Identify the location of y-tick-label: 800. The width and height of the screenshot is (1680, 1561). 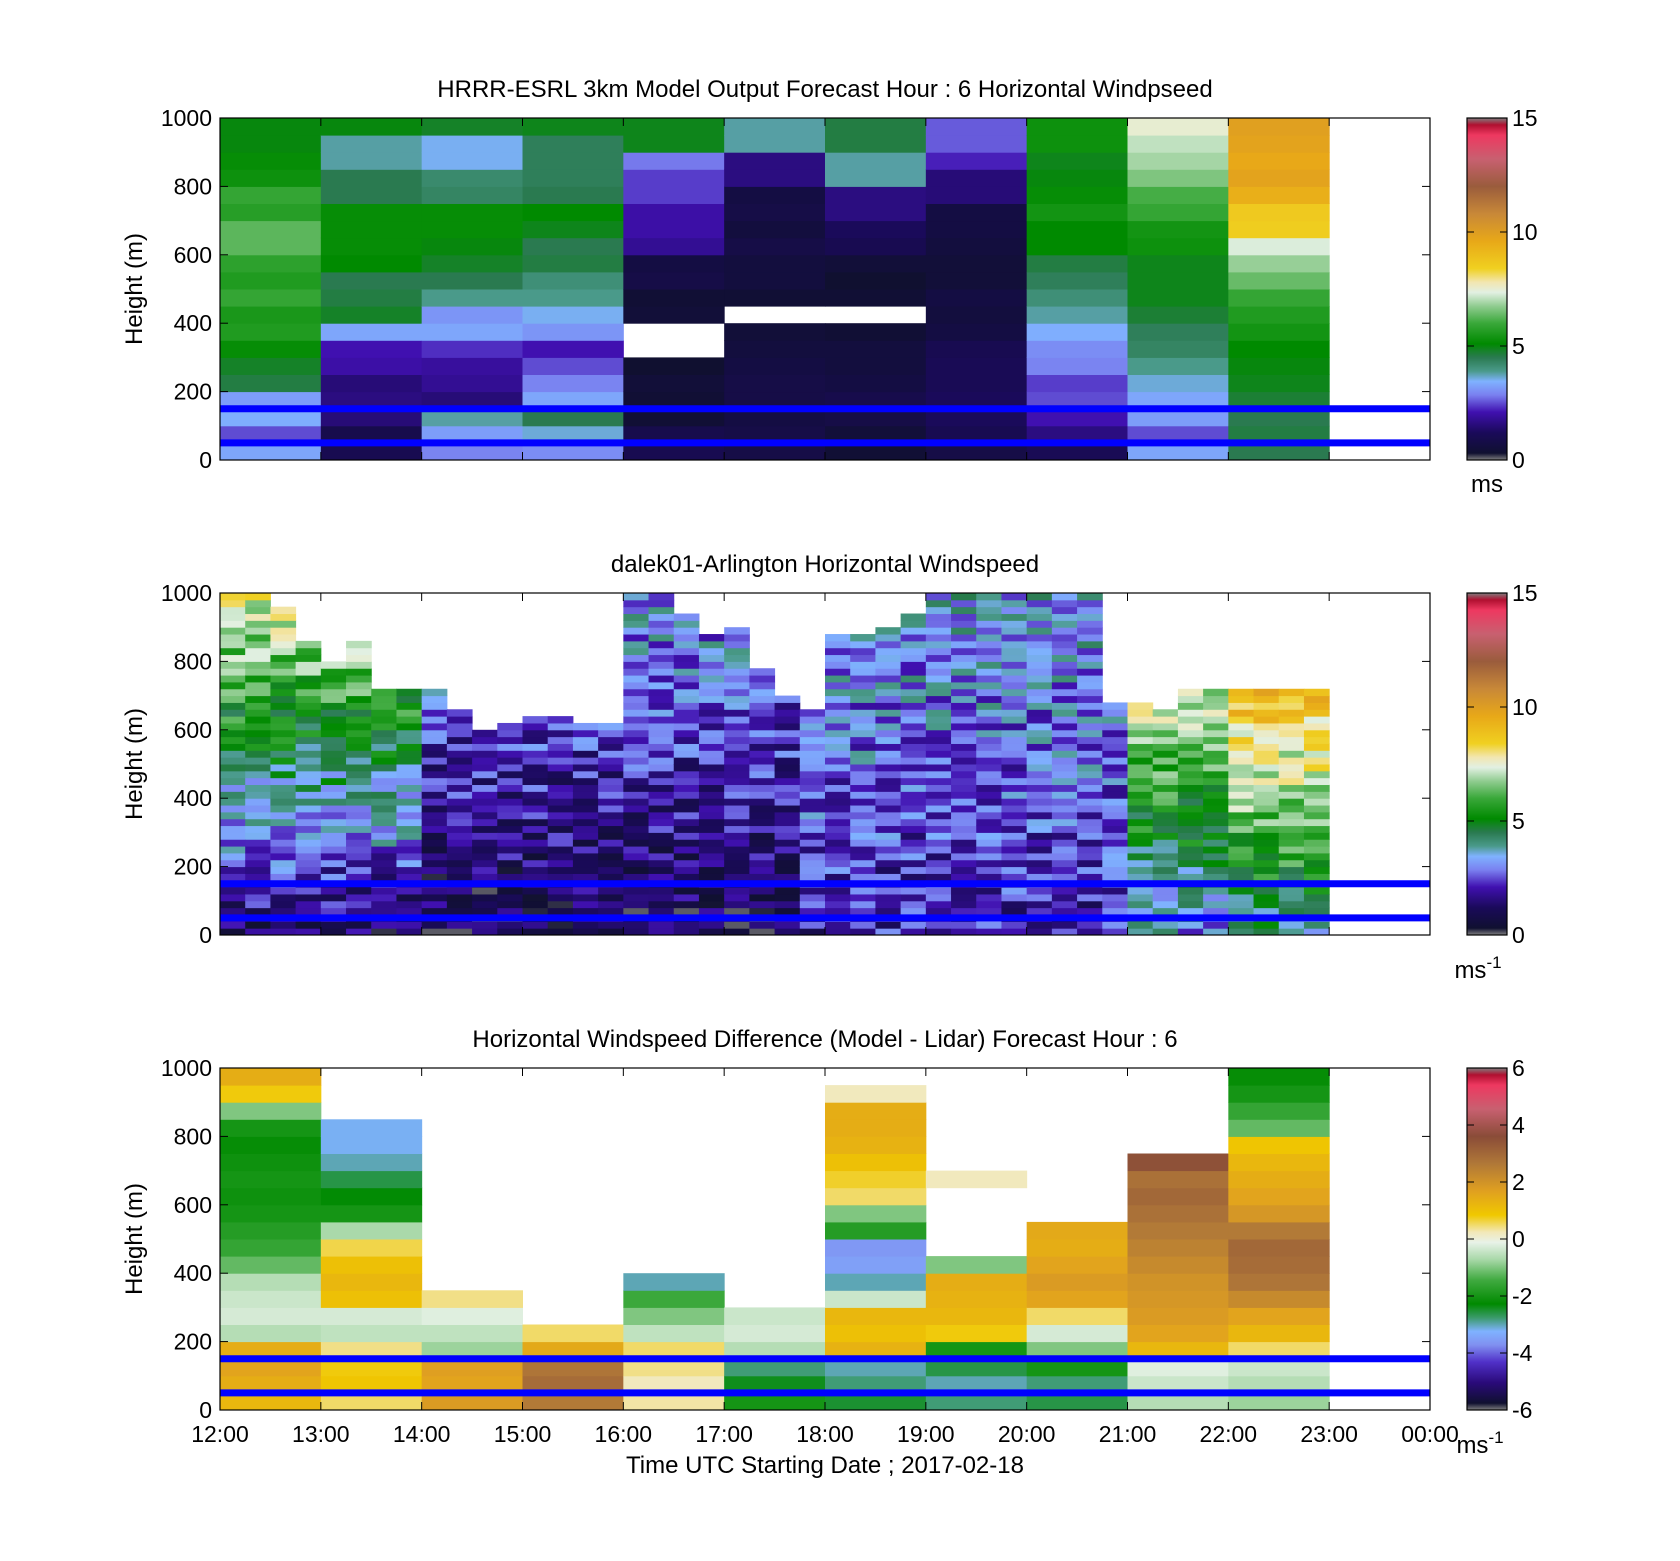
(193, 661).